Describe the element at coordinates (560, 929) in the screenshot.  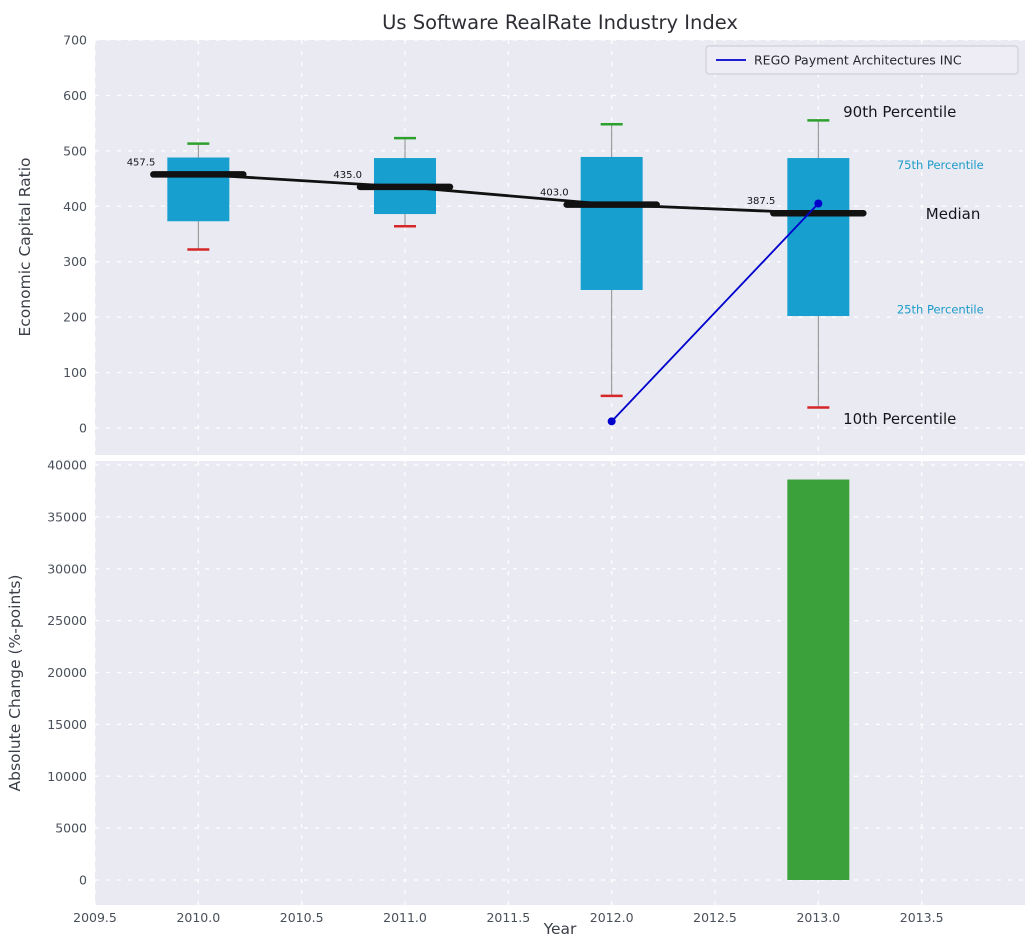
I see `x-axis-label: Year` at that location.